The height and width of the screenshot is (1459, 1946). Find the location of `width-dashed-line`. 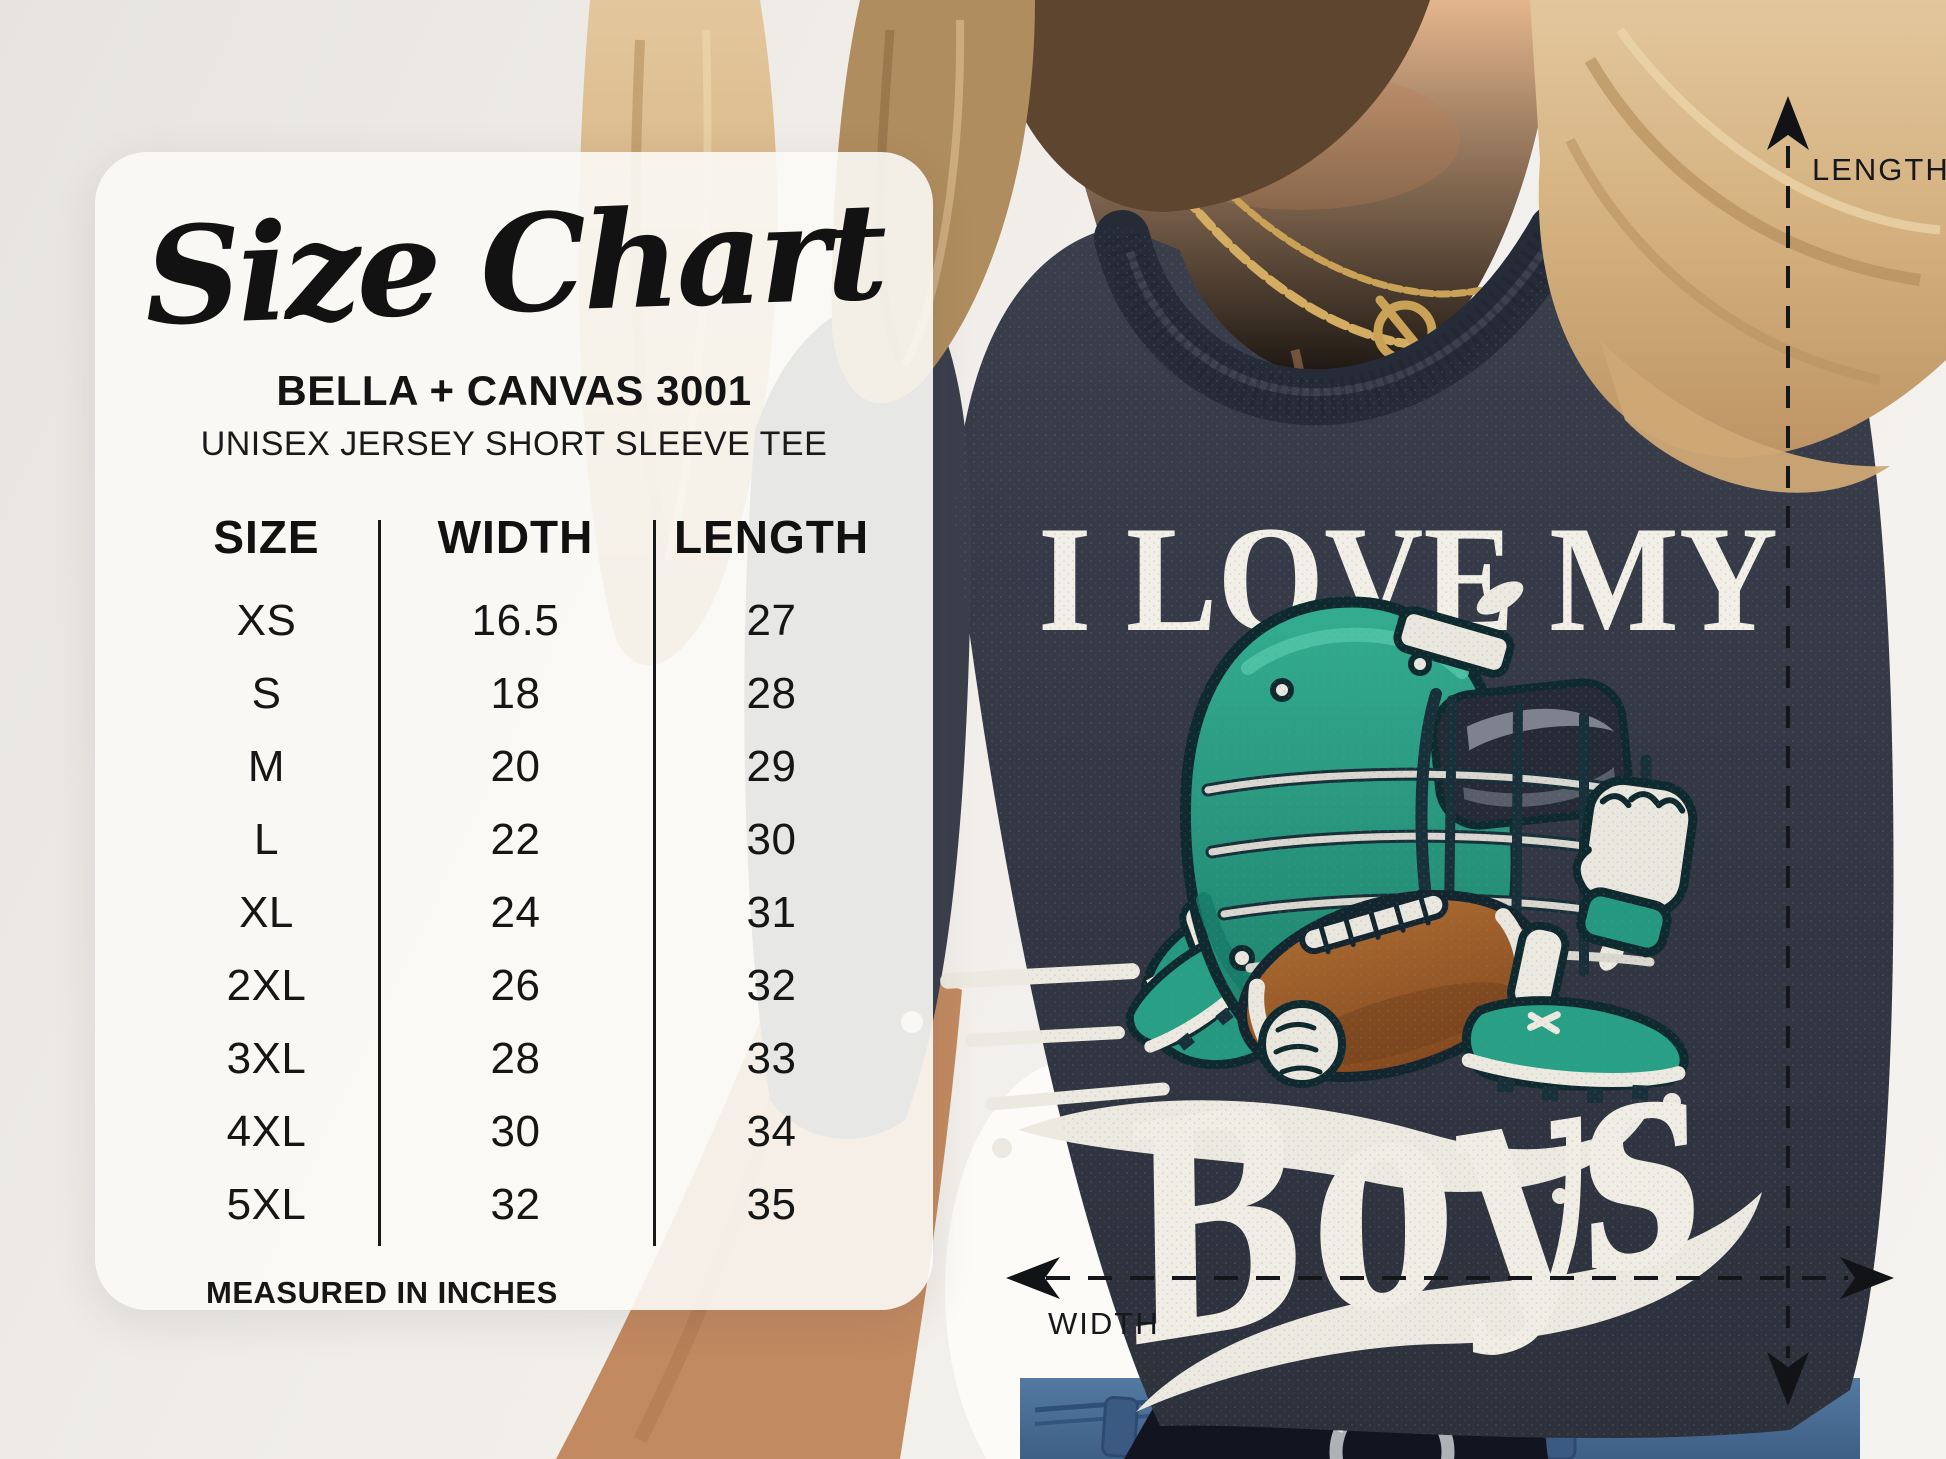

width-dashed-line is located at coordinates (1447, 1278).